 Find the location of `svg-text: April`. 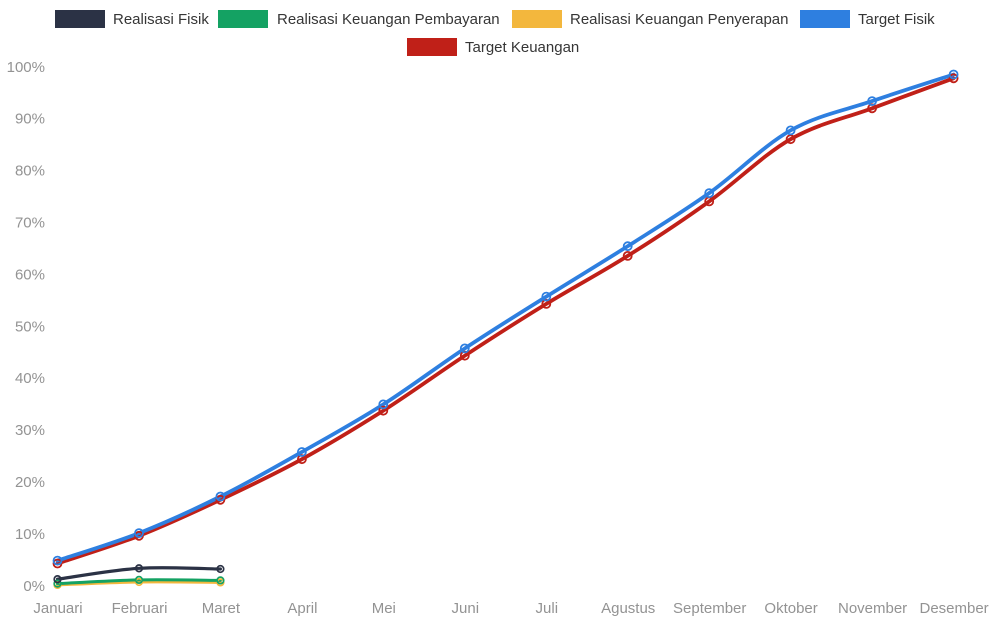

svg-text: April is located at coordinates (302, 608).